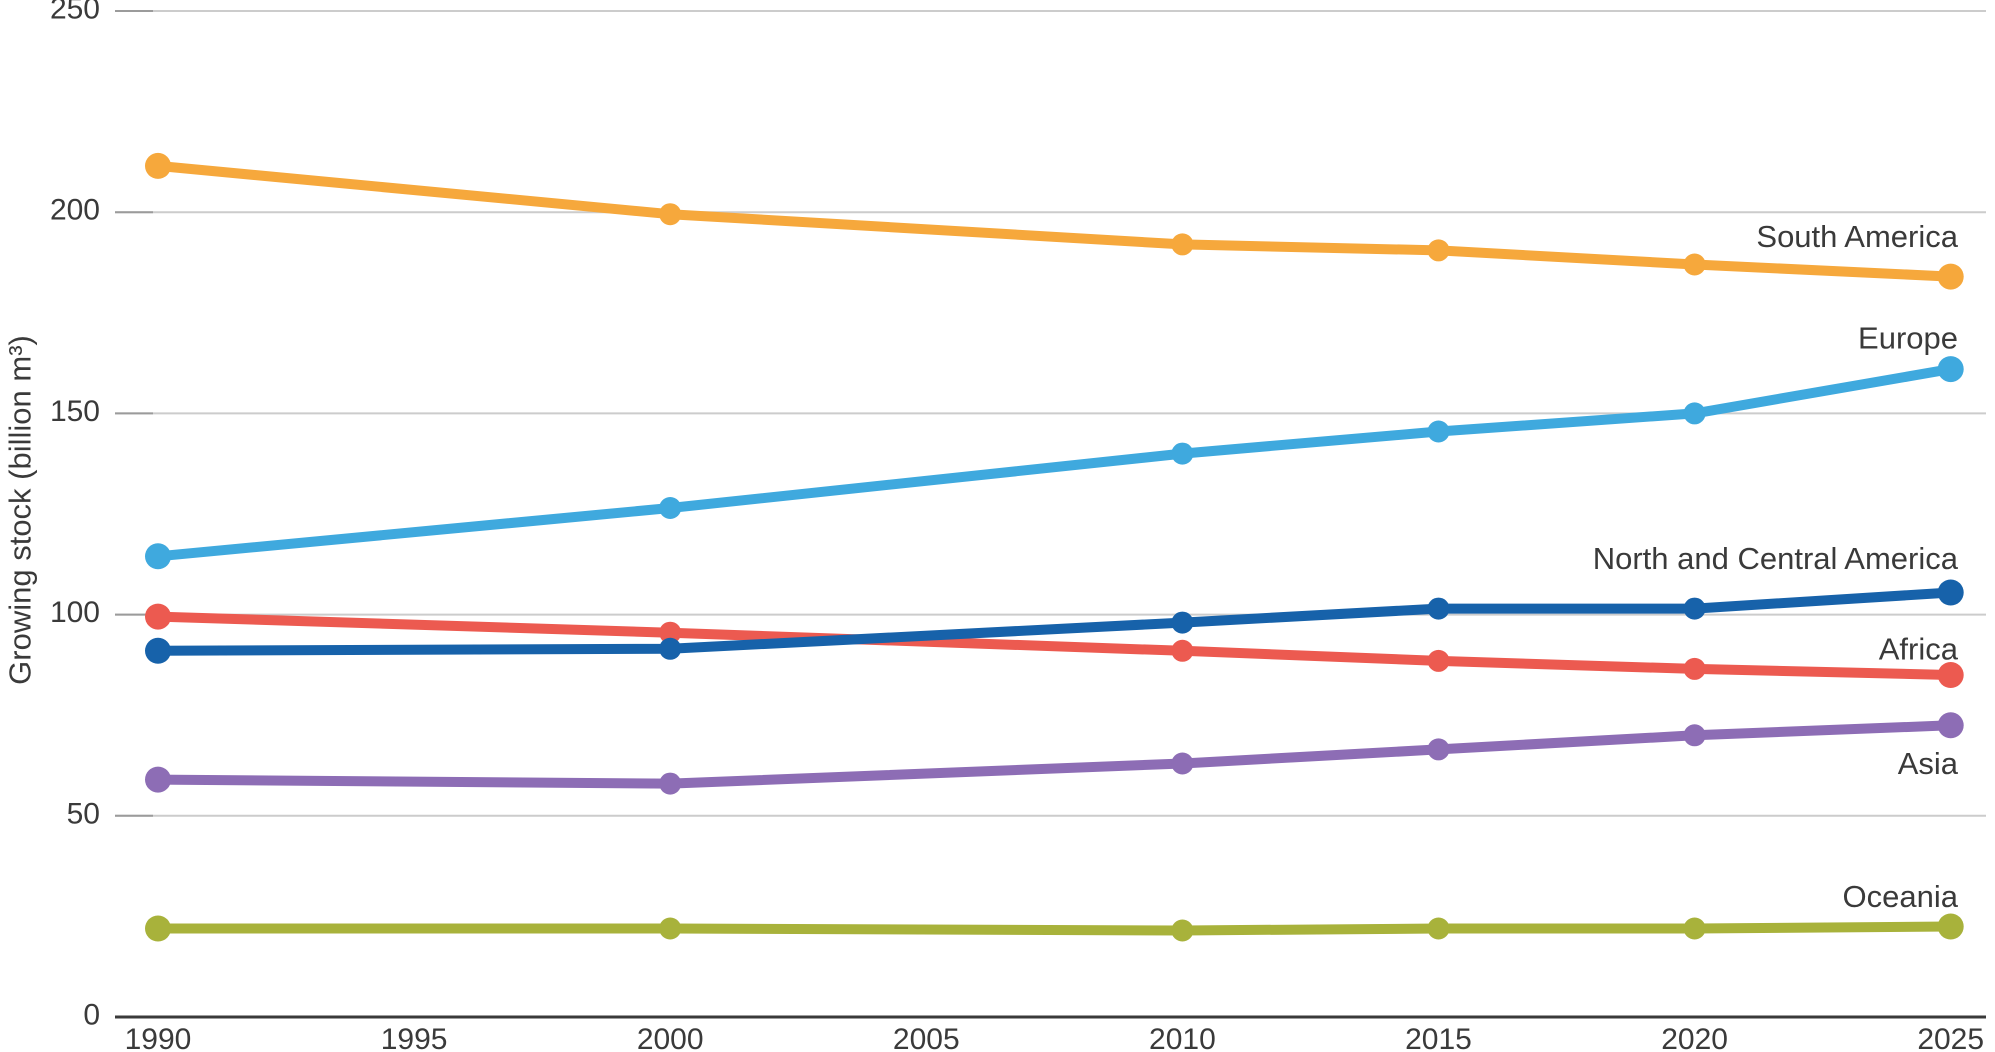  Describe the element at coordinates (1438, 250) in the screenshot. I see `data-point-south-america-2015` at that location.